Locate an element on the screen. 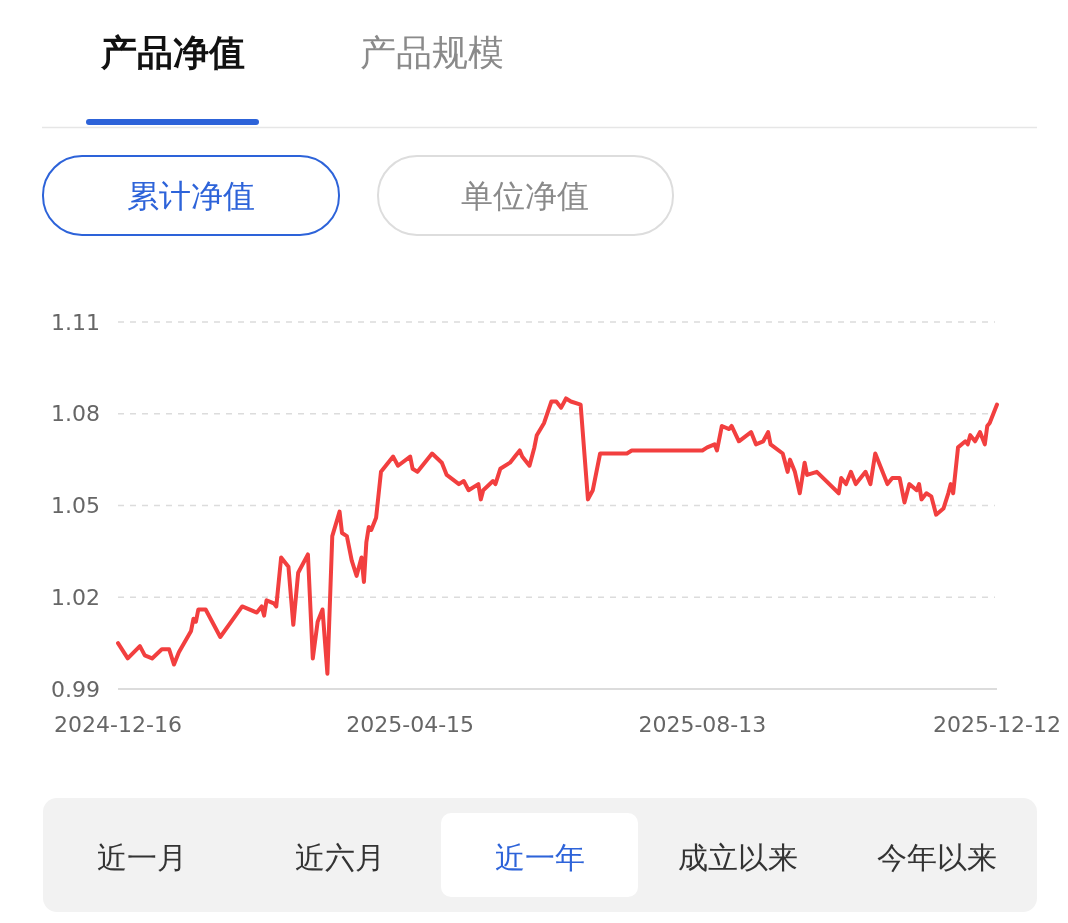  text: 累计净值 is located at coordinates (191, 196).